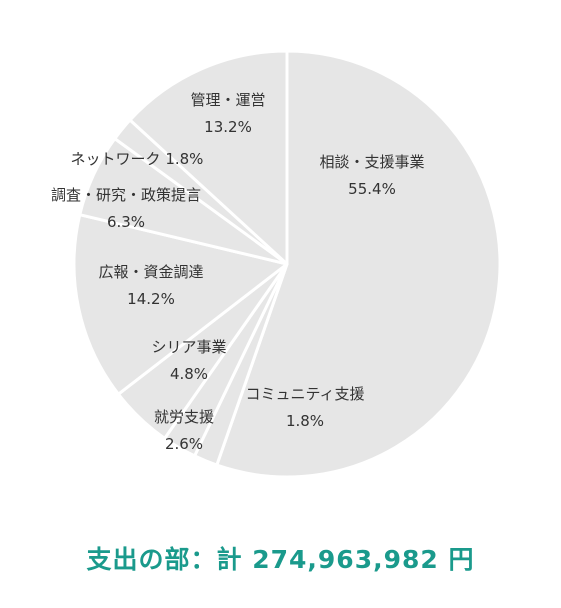 The height and width of the screenshot is (608, 561). What do you see at coordinates (280, 559) in the screenshot?
I see `total-expense-text: 支出の部：計 274,963,982 円` at bounding box center [280, 559].